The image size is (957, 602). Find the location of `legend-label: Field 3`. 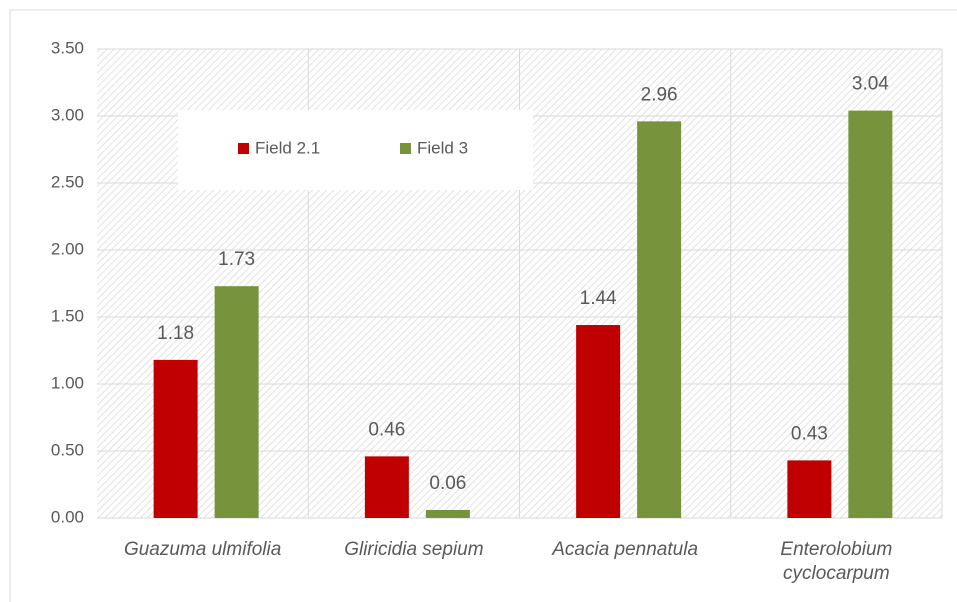

legend-label: Field 3 is located at coordinates (442, 147).